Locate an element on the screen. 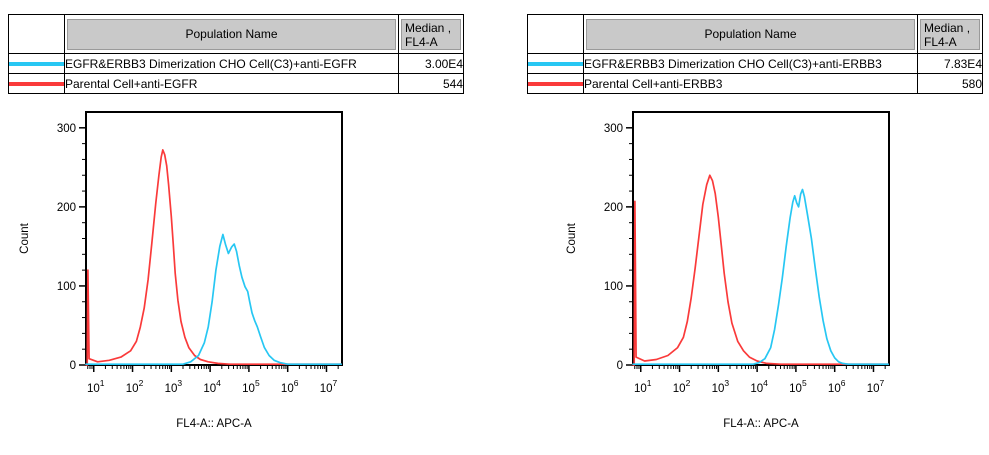 The image size is (989, 455). table-row-parental: Parental Cell+anti-EGFR 544 is located at coordinates (236, 83).